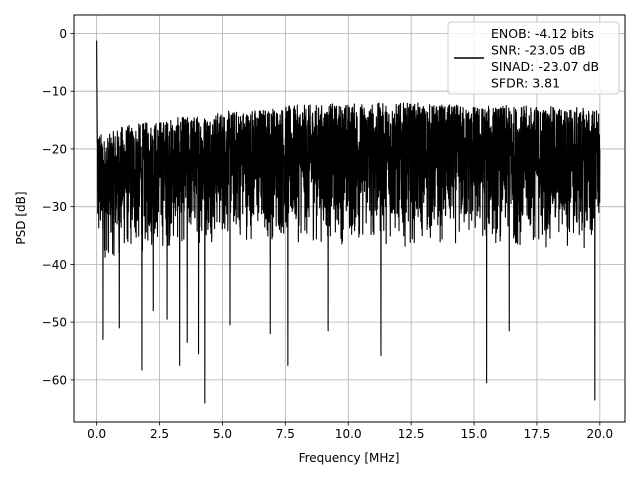  What do you see at coordinates (159, 434) in the screenshot?
I see `x-tick-label: 2.5` at bounding box center [159, 434].